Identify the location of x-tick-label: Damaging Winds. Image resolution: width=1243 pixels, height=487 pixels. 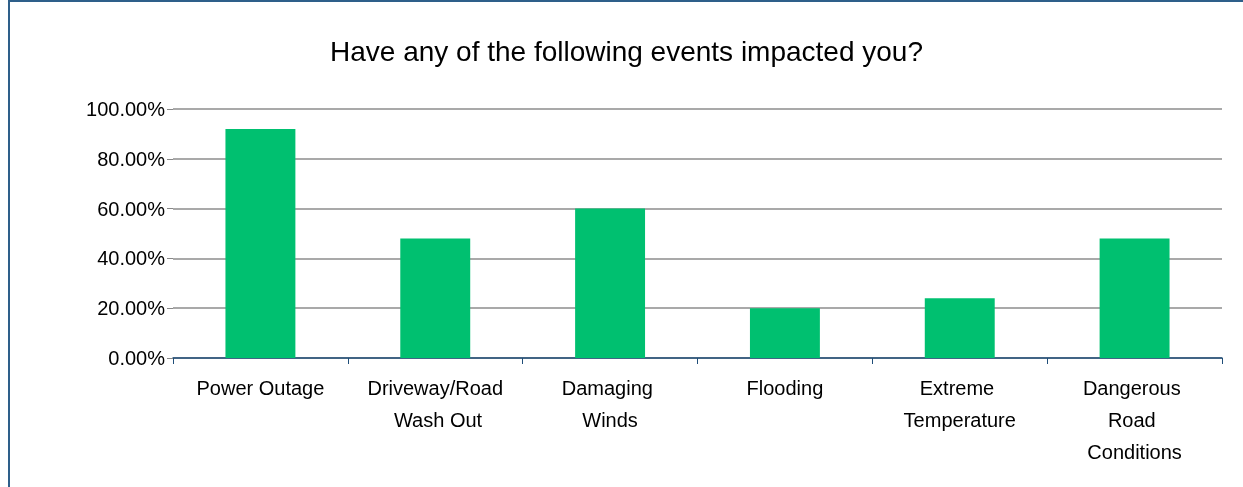
(610, 404).